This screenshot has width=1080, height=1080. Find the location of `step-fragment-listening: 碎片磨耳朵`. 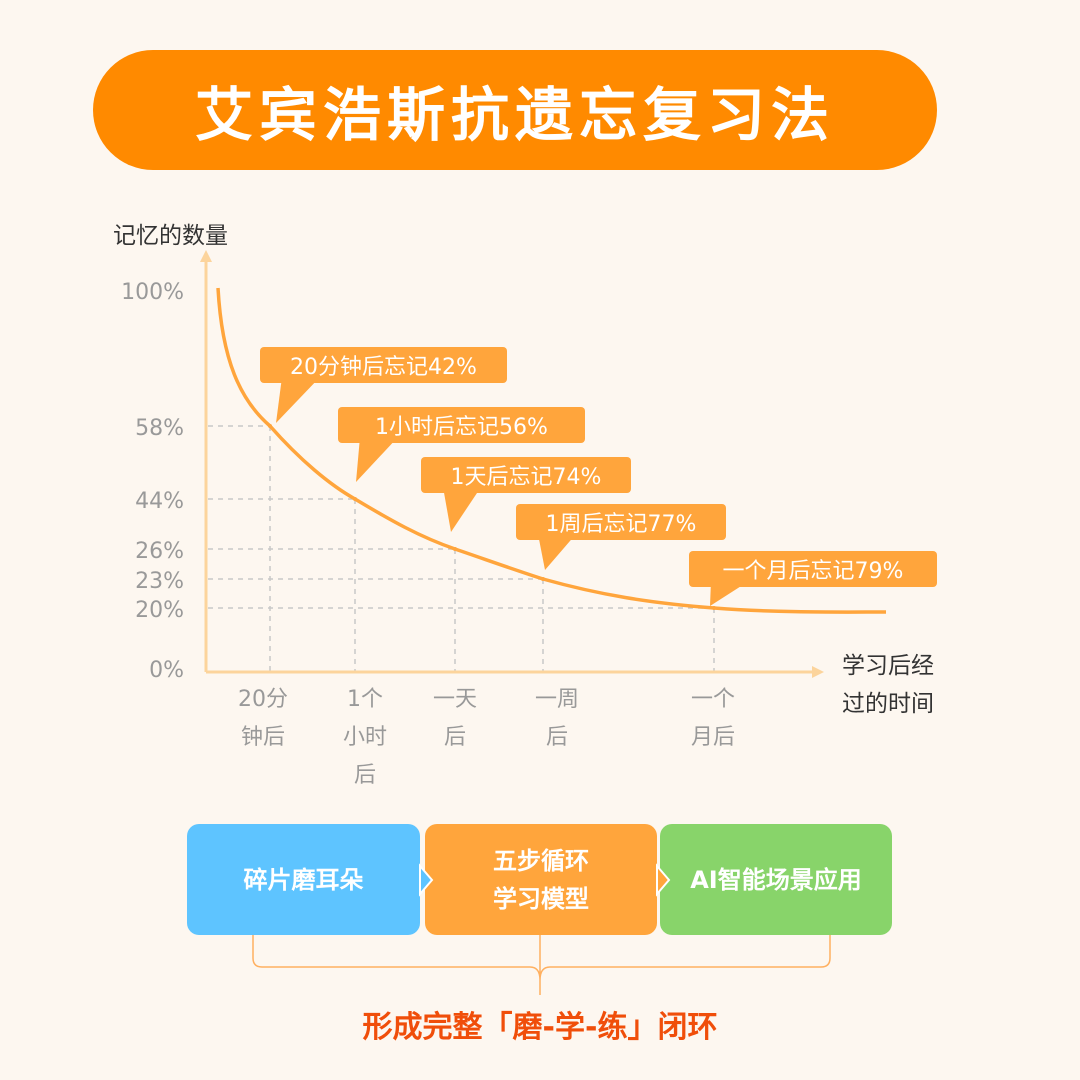

step-fragment-listening: 碎片磨耳朵 is located at coordinates (303, 879).